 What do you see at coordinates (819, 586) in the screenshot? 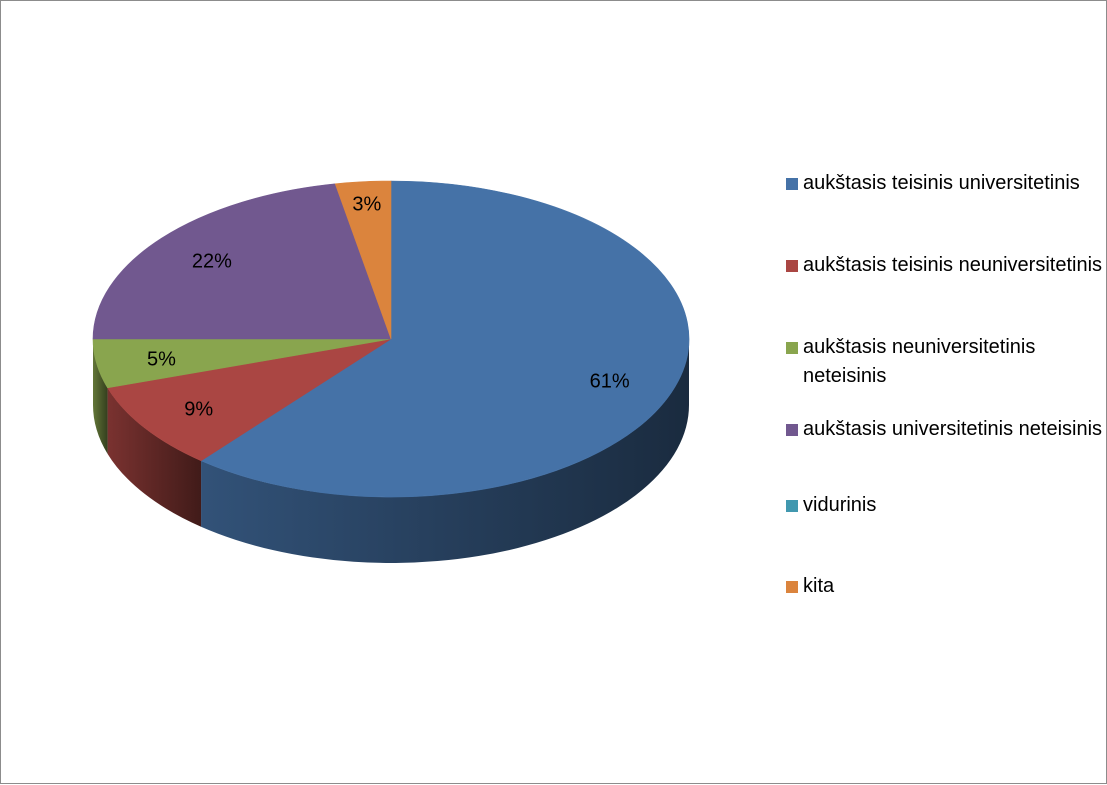
I see `legend-label: kita` at bounding box center [819, 586].